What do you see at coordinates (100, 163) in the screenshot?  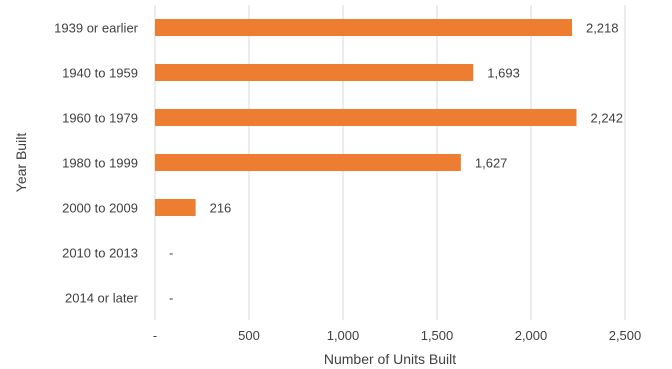 I see `category-label: 1980 to 1999` at bounding box center [100, 163].